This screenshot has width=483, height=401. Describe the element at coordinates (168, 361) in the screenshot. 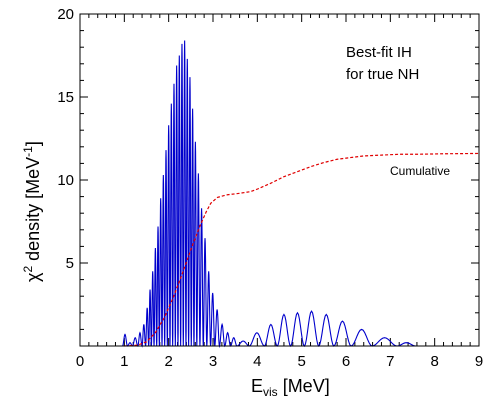

I see `x-tick-label: 2` at that location.